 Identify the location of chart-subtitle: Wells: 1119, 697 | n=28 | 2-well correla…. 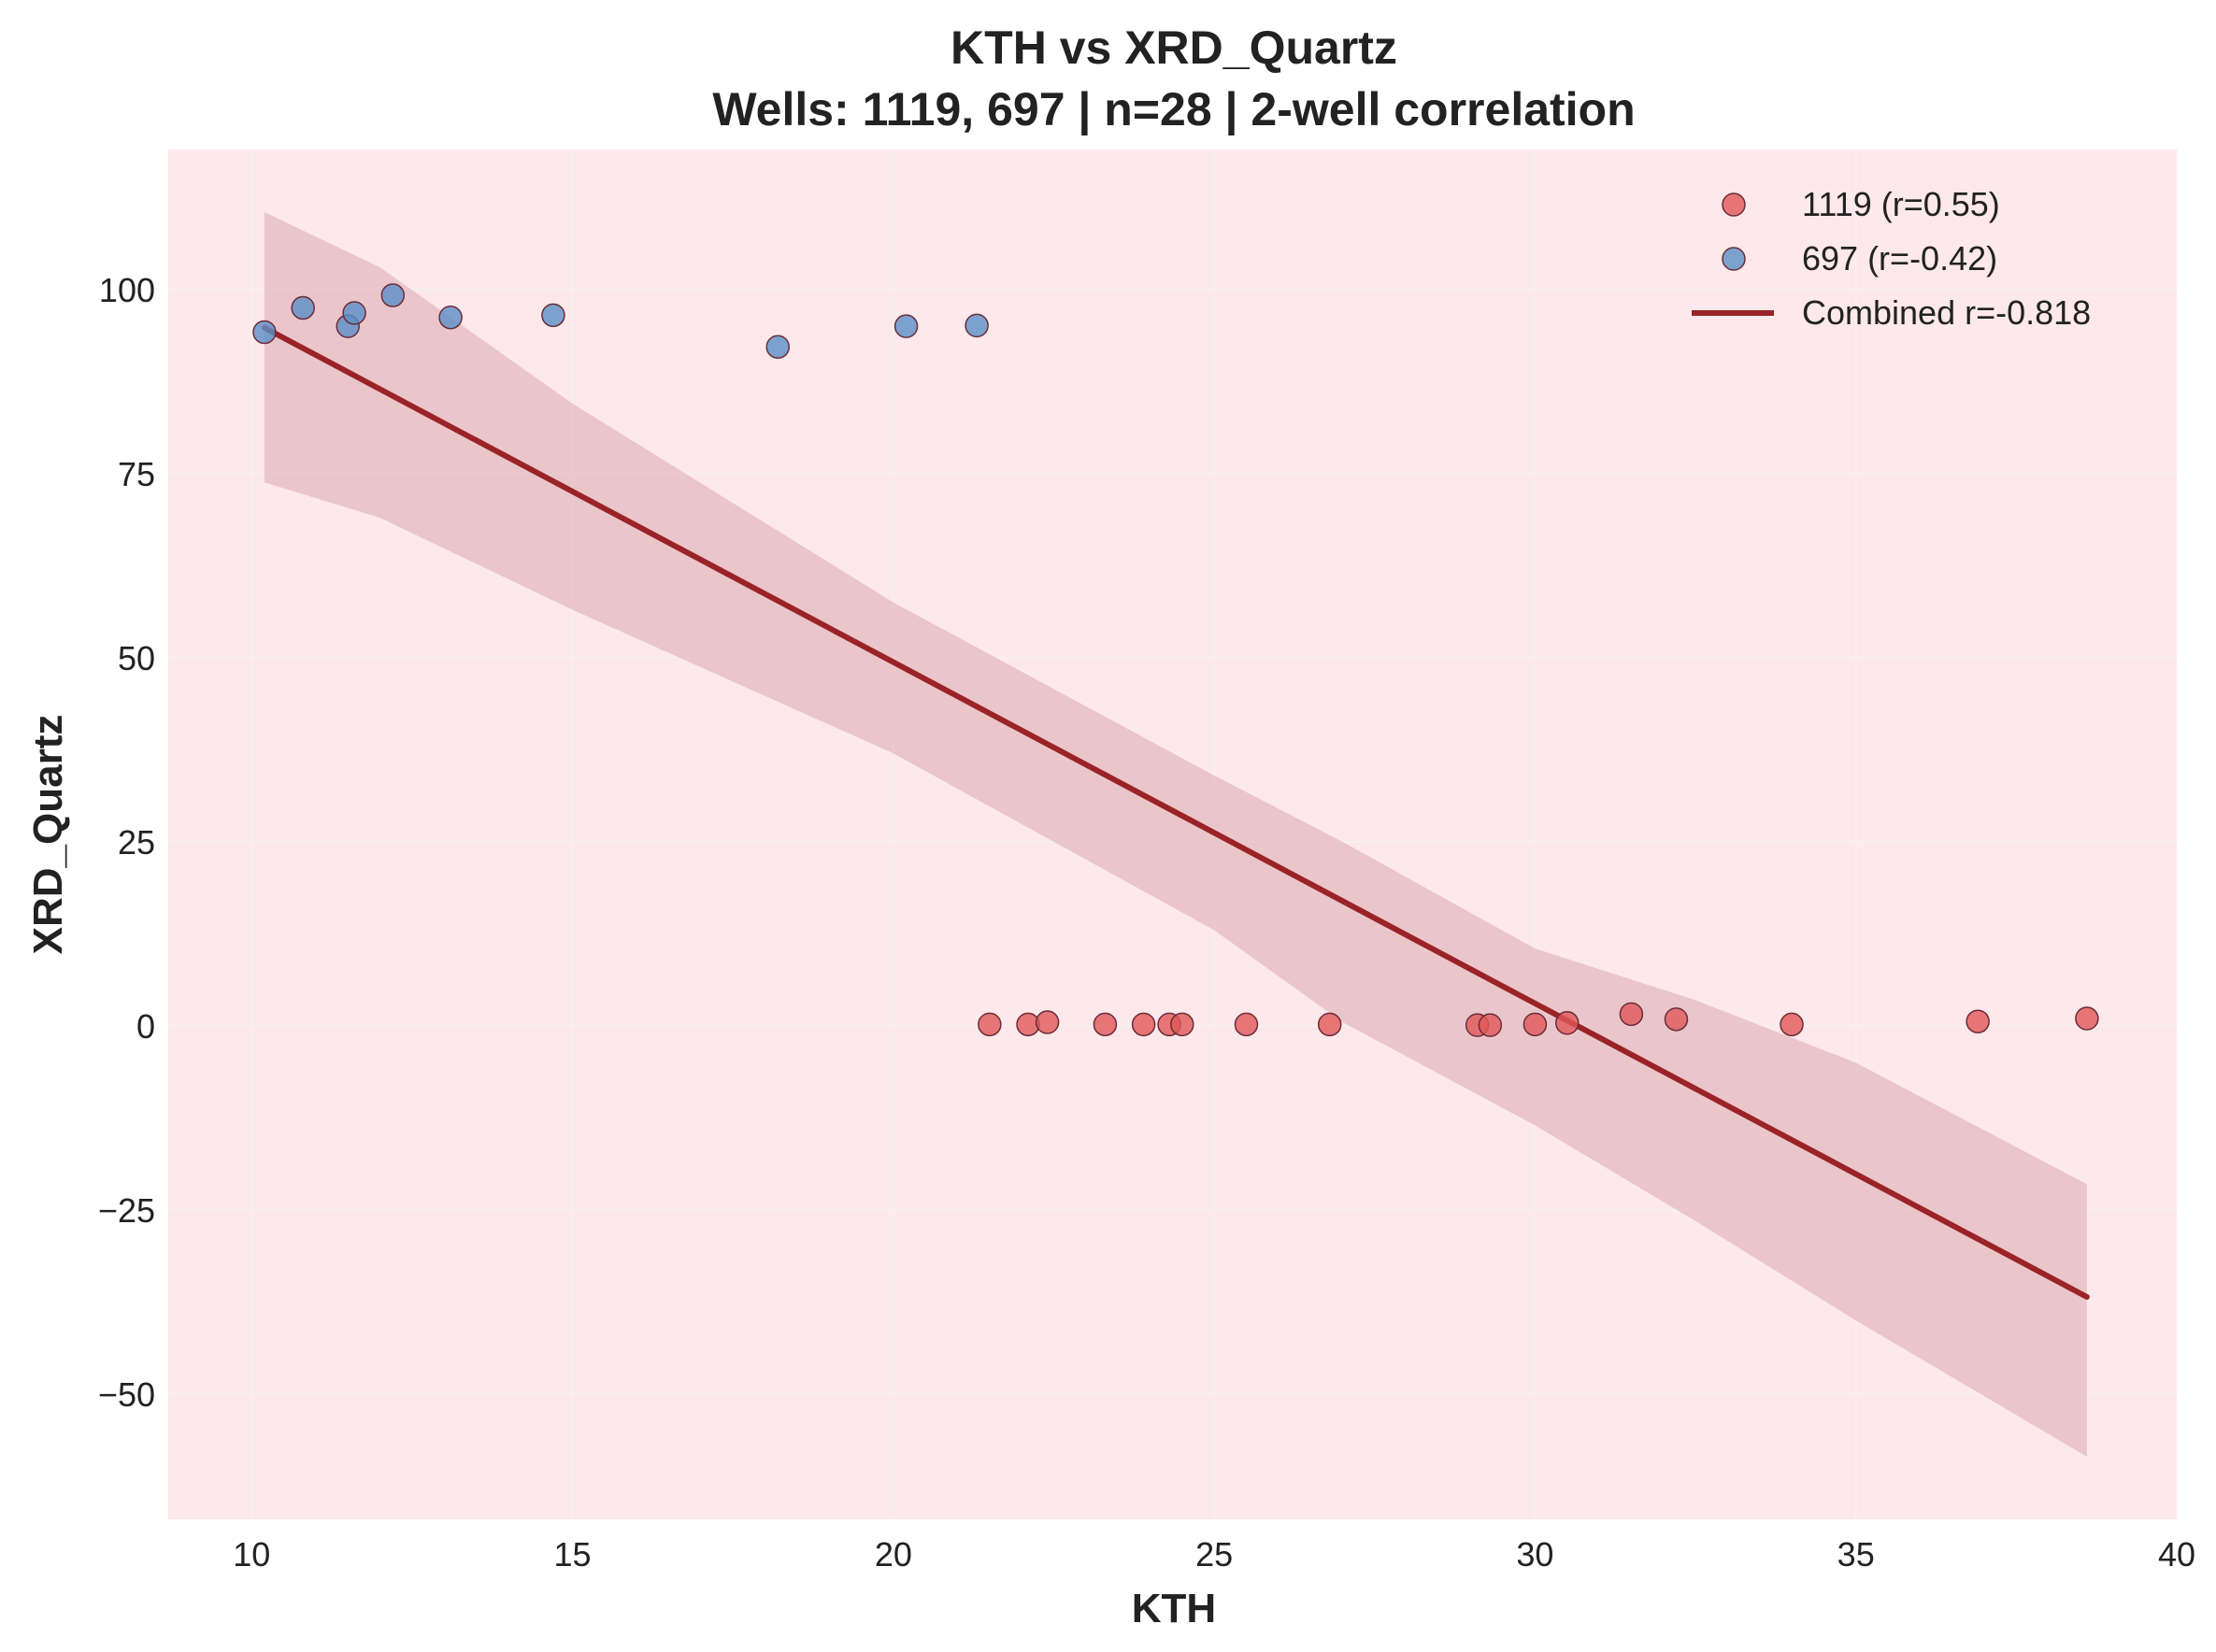
(1174, 109).